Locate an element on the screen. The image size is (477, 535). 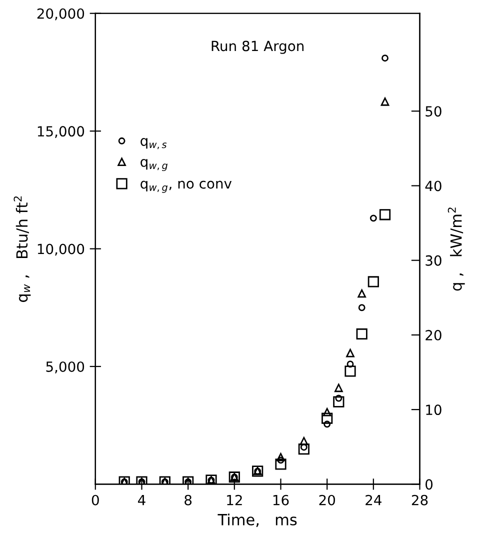
y2-tick-label: 10 is located at coordinates (434, 410).